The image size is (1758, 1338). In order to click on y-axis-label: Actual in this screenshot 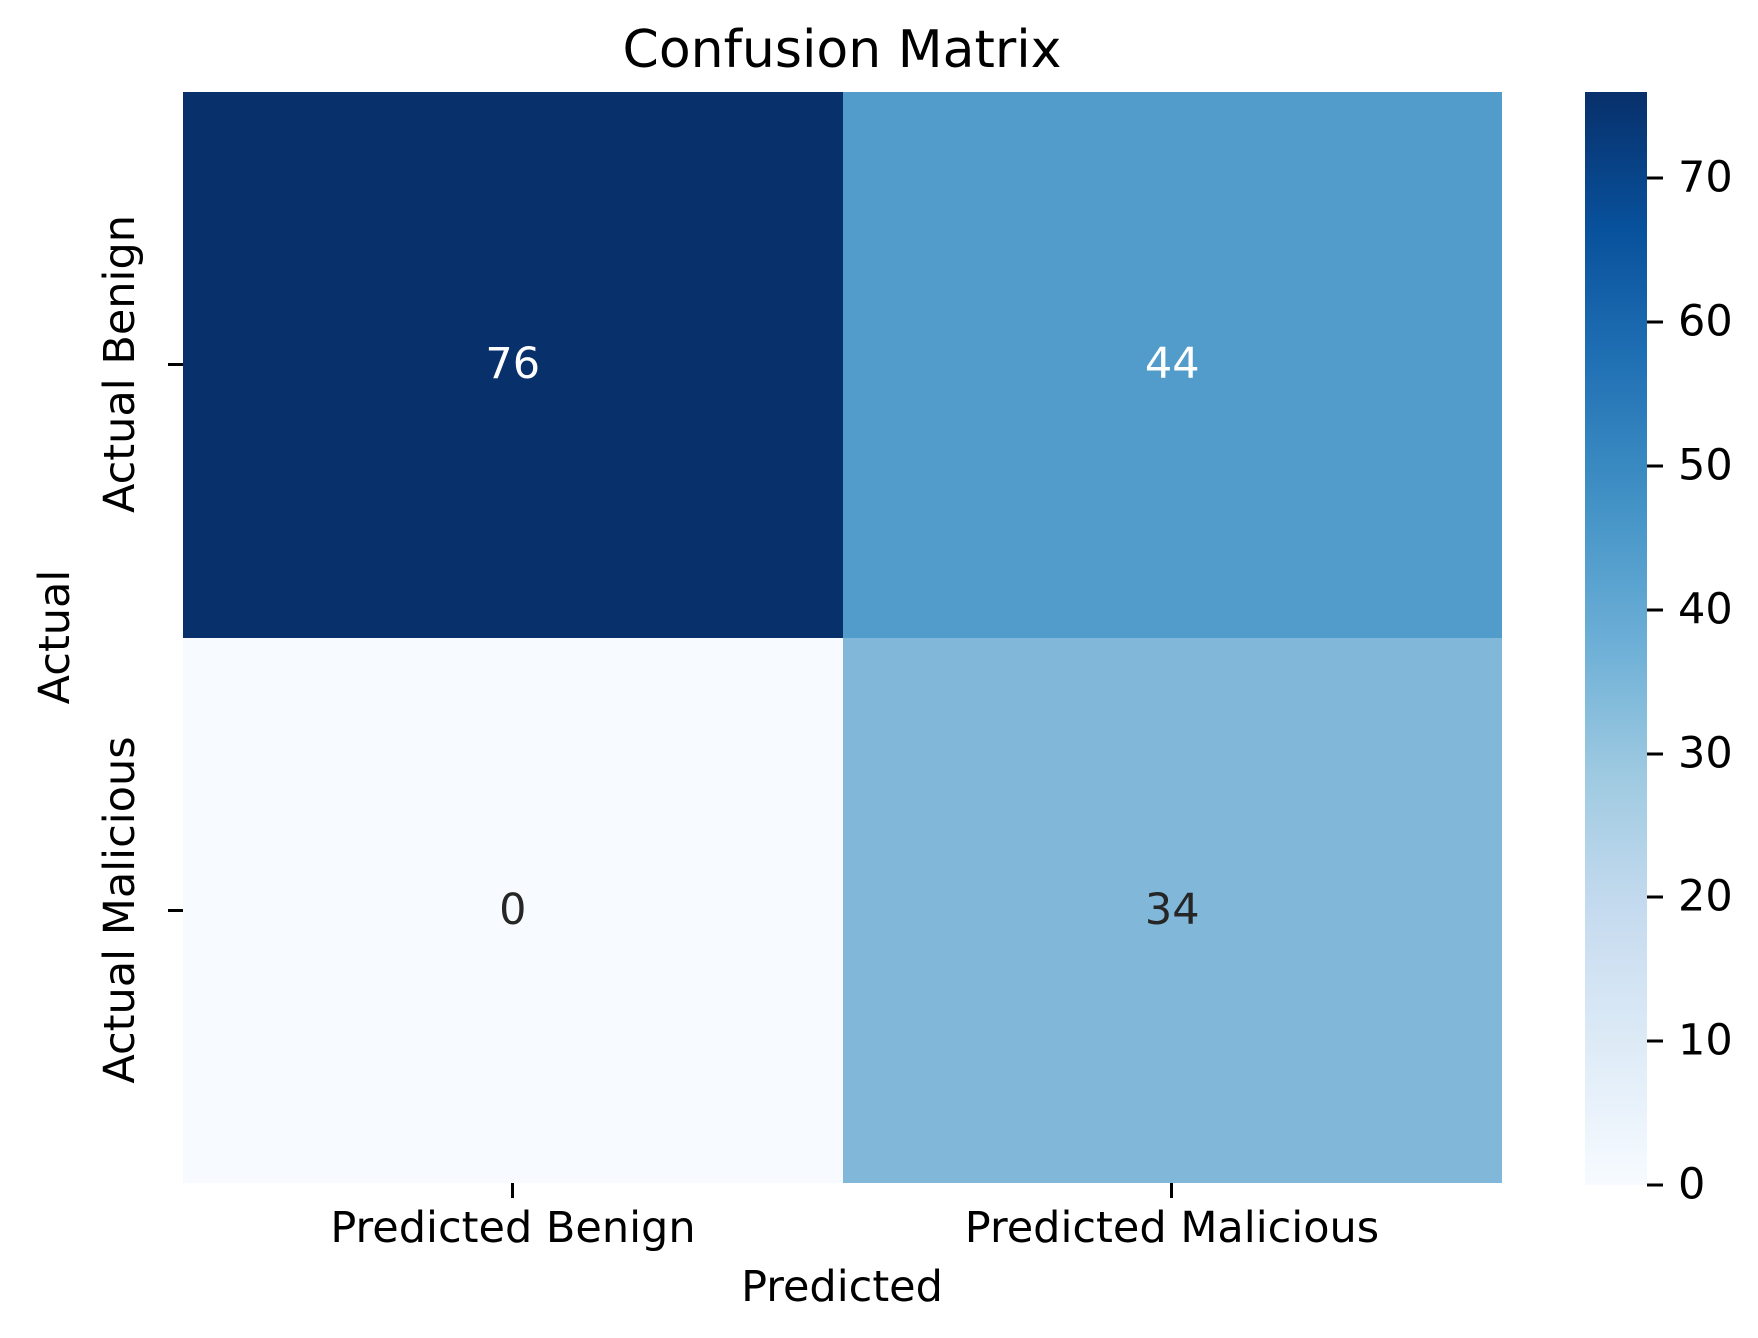, I will do `click(55, 637)`.